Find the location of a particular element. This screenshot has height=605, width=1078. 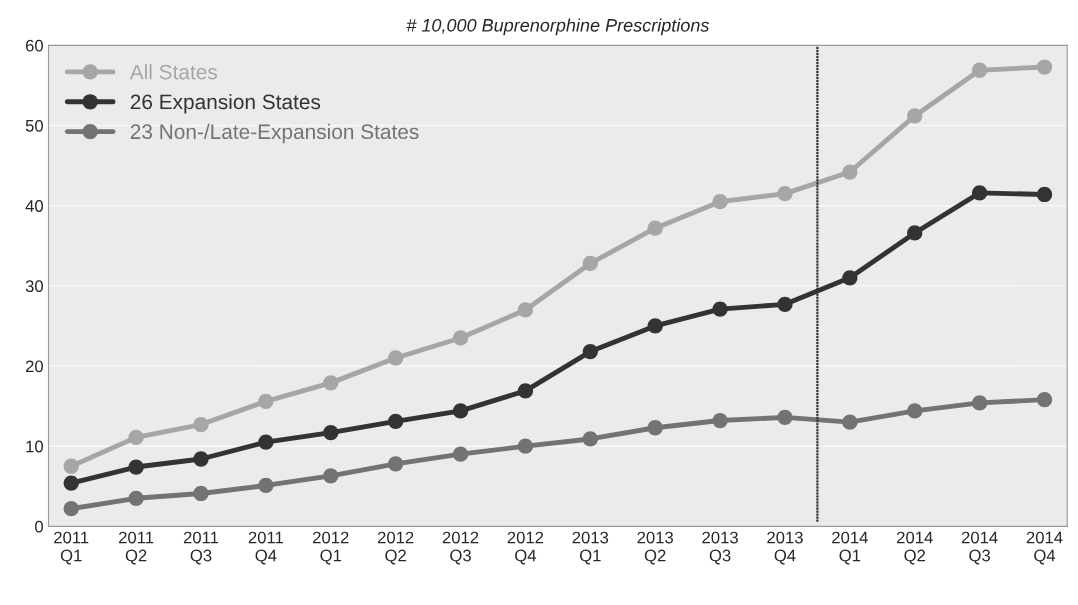

legend-label: 26 Expansion States is located at coordinates (225, 103).